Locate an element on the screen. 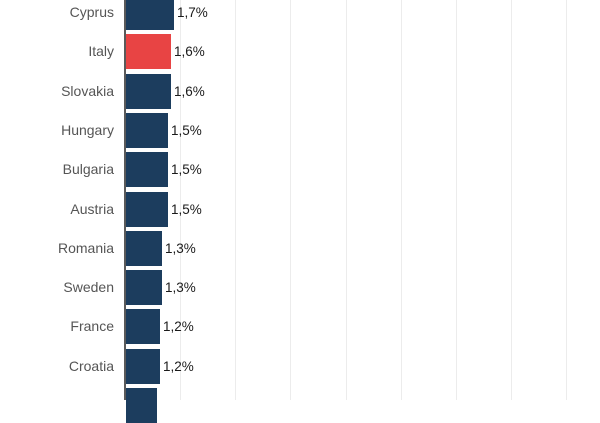 Image resolution: width=600 pixels, height=423 pixels. bar-row: Bulgaria 1,5% is located at coordinates (300, 170).